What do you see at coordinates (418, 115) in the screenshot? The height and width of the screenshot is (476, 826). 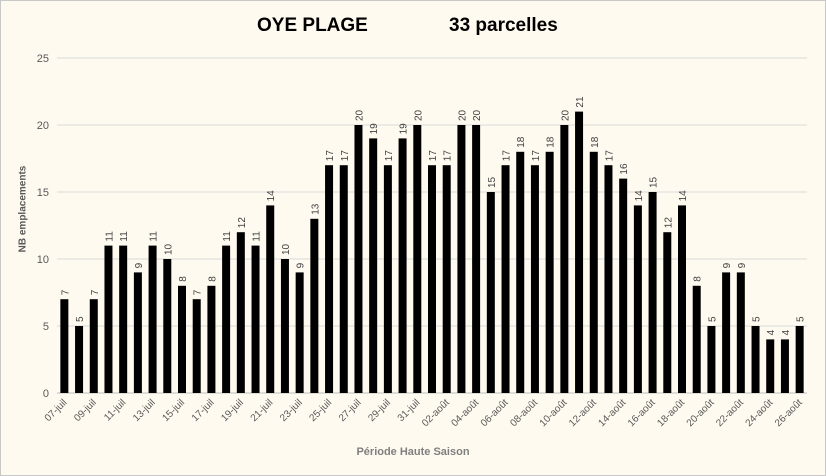 I see `data-label: 20` at bounding box center [418, 115].